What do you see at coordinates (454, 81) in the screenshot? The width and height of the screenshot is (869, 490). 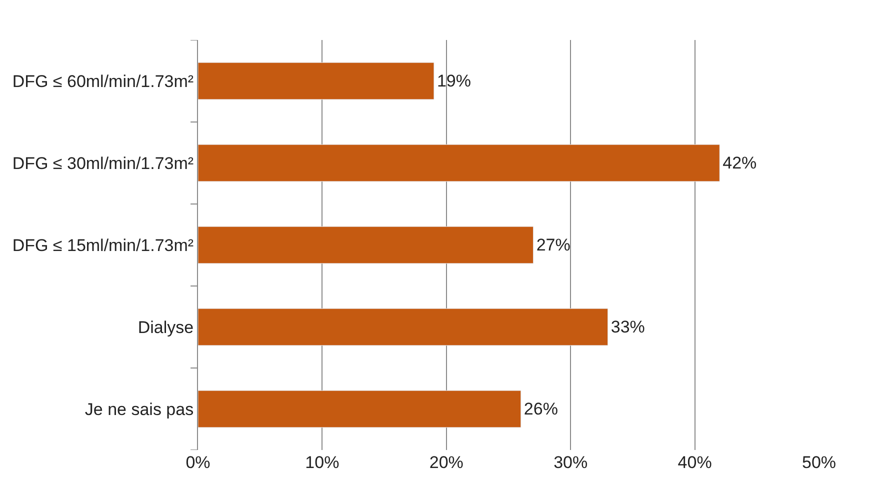 I see `data-label: 19%` at bounding box center [454, 81].